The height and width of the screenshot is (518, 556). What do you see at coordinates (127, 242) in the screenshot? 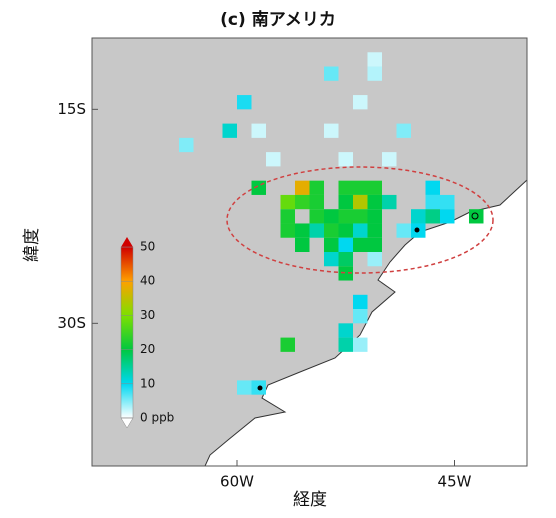
I see `colorbar-arrow` at bounding box center [127, 242].